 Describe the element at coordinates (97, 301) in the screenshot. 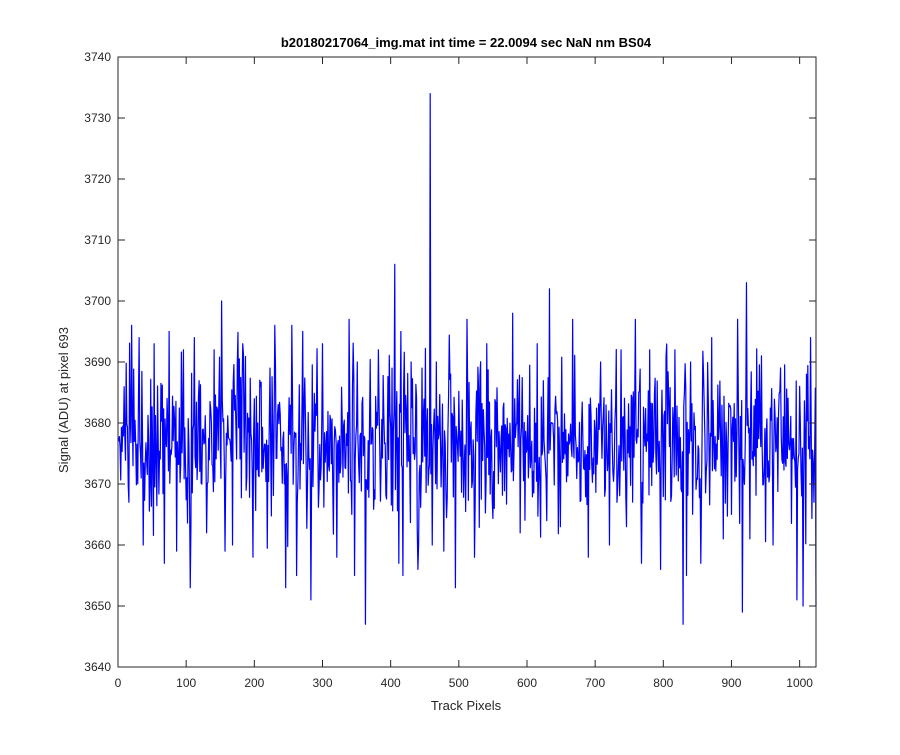

I see `y-tick-label: 3700` at that location.